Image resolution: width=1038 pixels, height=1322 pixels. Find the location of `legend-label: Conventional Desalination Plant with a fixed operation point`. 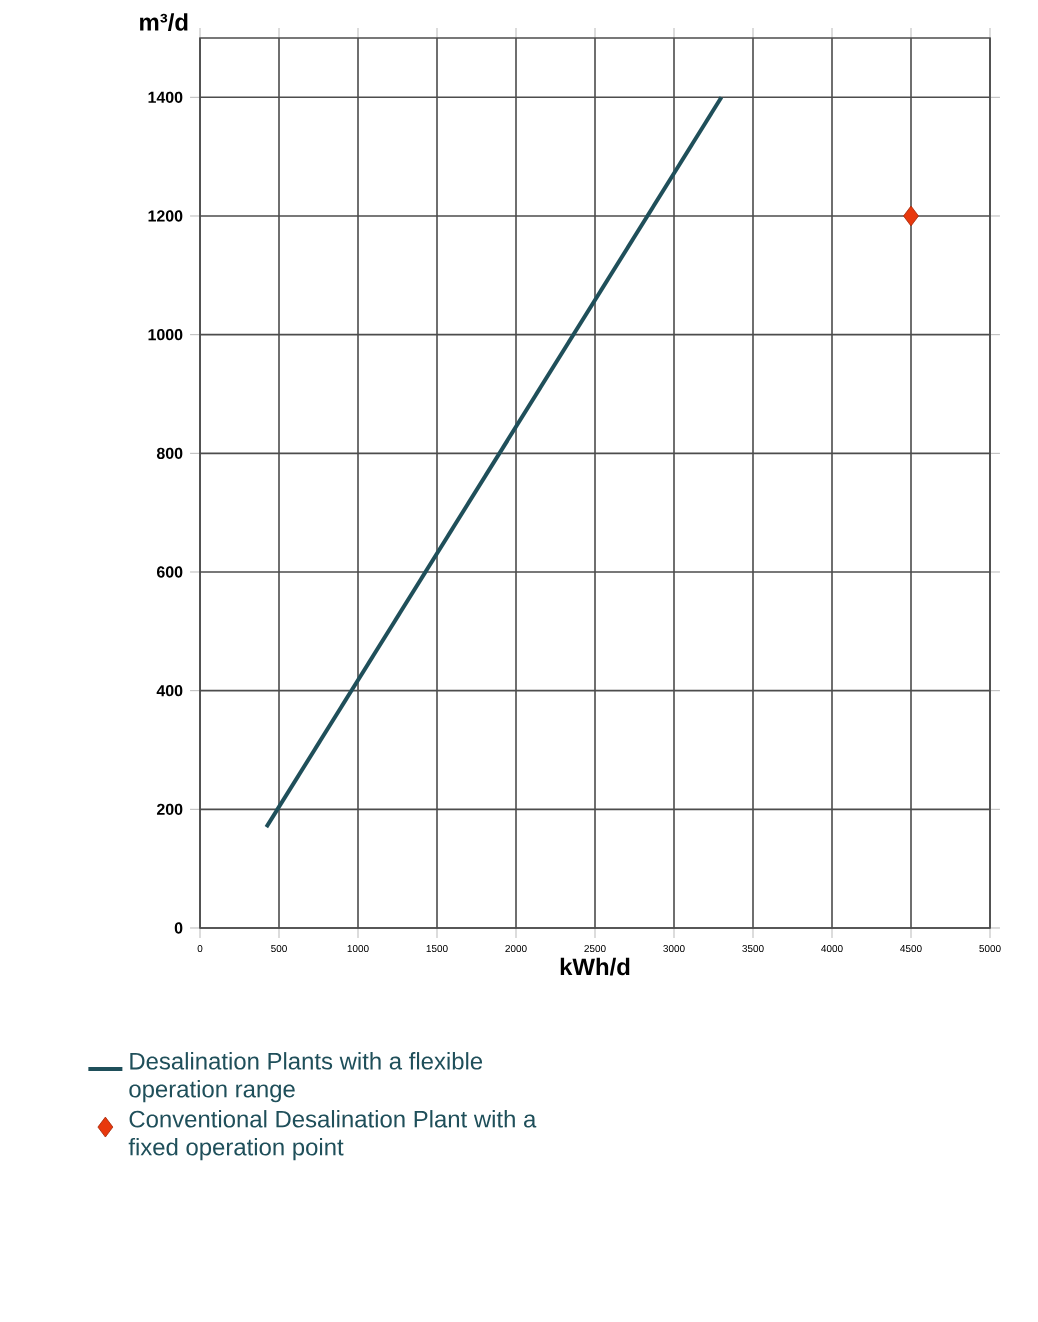

legend-label: Conventional Desalination Plant with a fixed operation point is located at coordinates (332, 1135).